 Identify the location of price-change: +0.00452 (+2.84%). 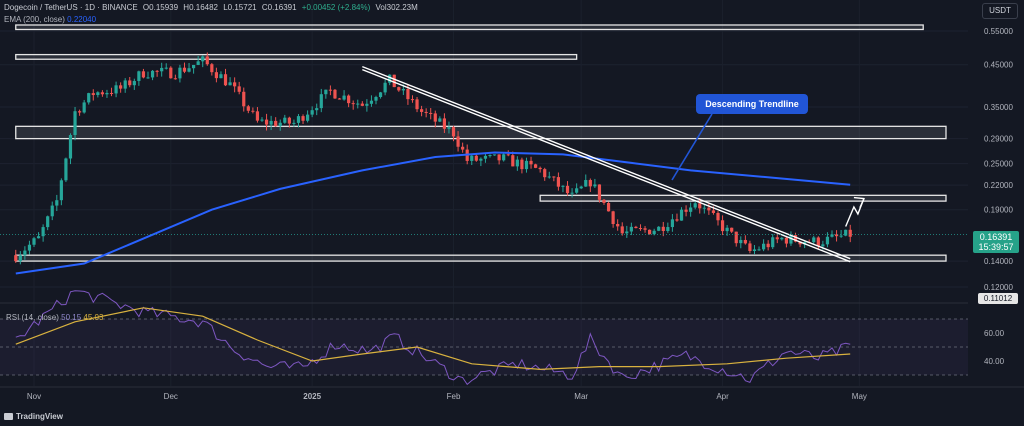
(336, 7).